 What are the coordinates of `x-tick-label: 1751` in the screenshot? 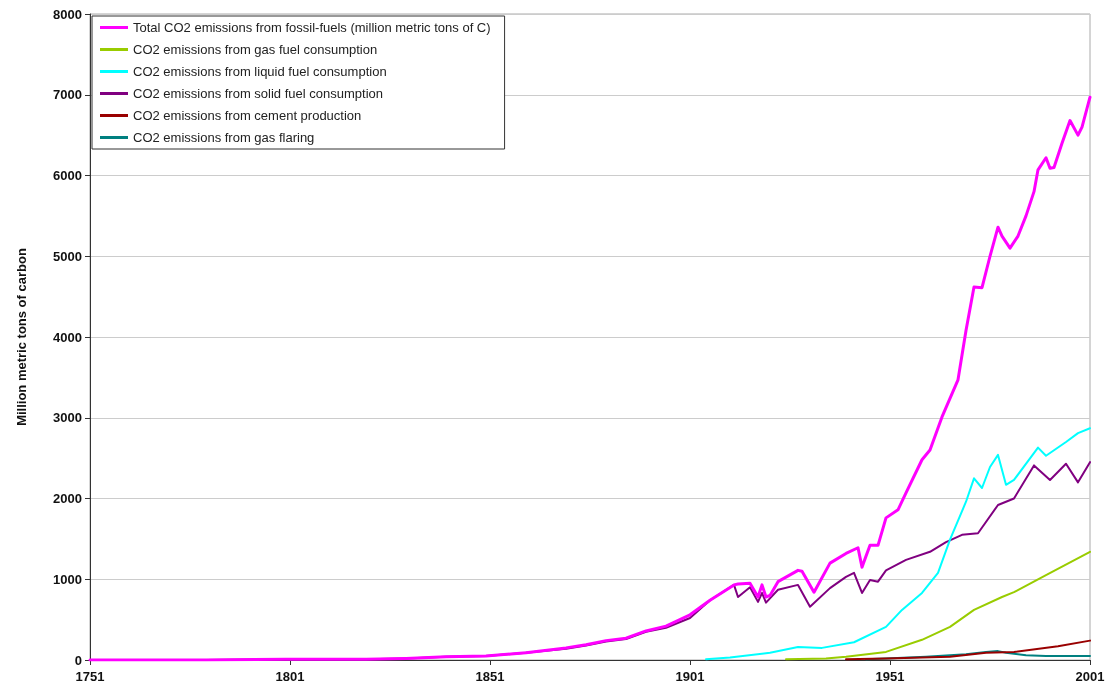 It's located at (90, 676).